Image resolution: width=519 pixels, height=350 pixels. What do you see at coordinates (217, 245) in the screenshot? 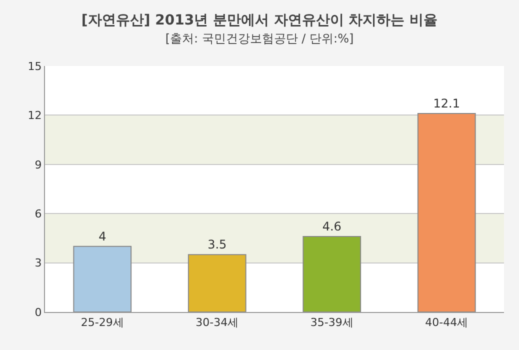
I see `data-label: 3.5` at bounding box center [217, 245].